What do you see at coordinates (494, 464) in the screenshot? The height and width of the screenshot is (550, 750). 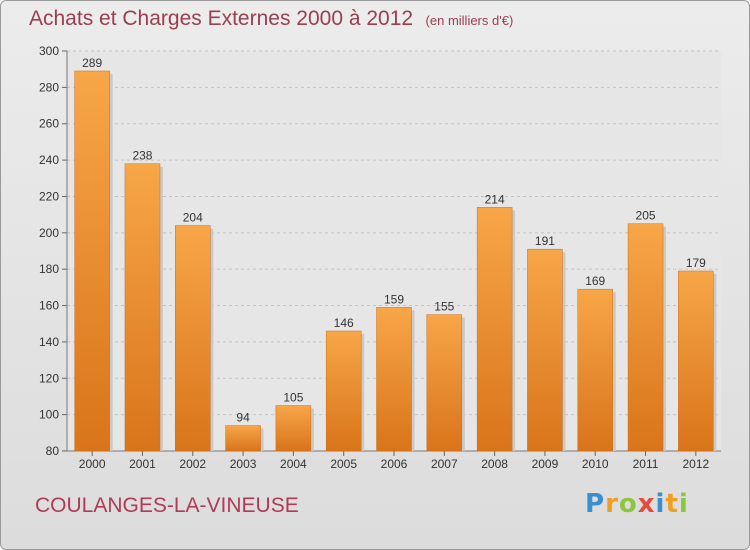 I see `x-tick-label: 2008` at bounding box center [494, 464].